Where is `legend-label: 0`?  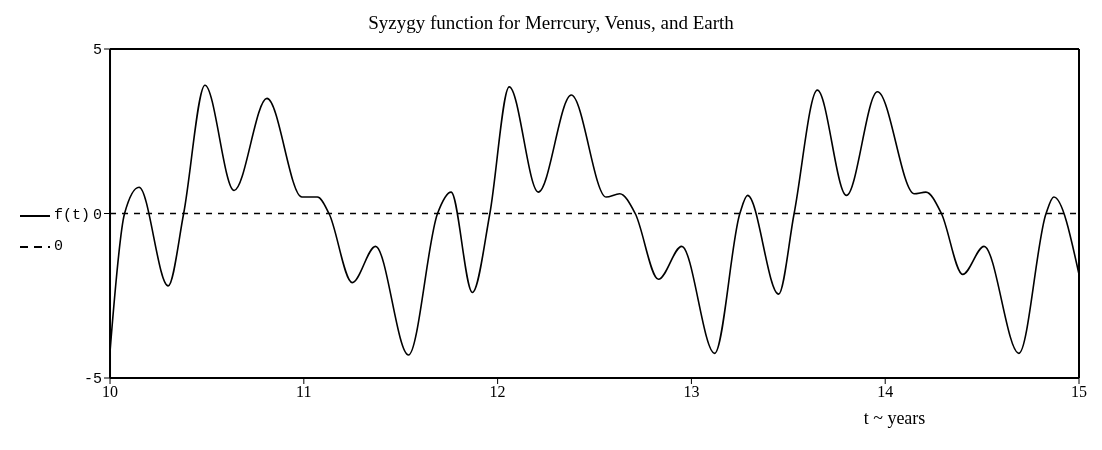 legend-label: 0 is located at coordinates (59, 246).